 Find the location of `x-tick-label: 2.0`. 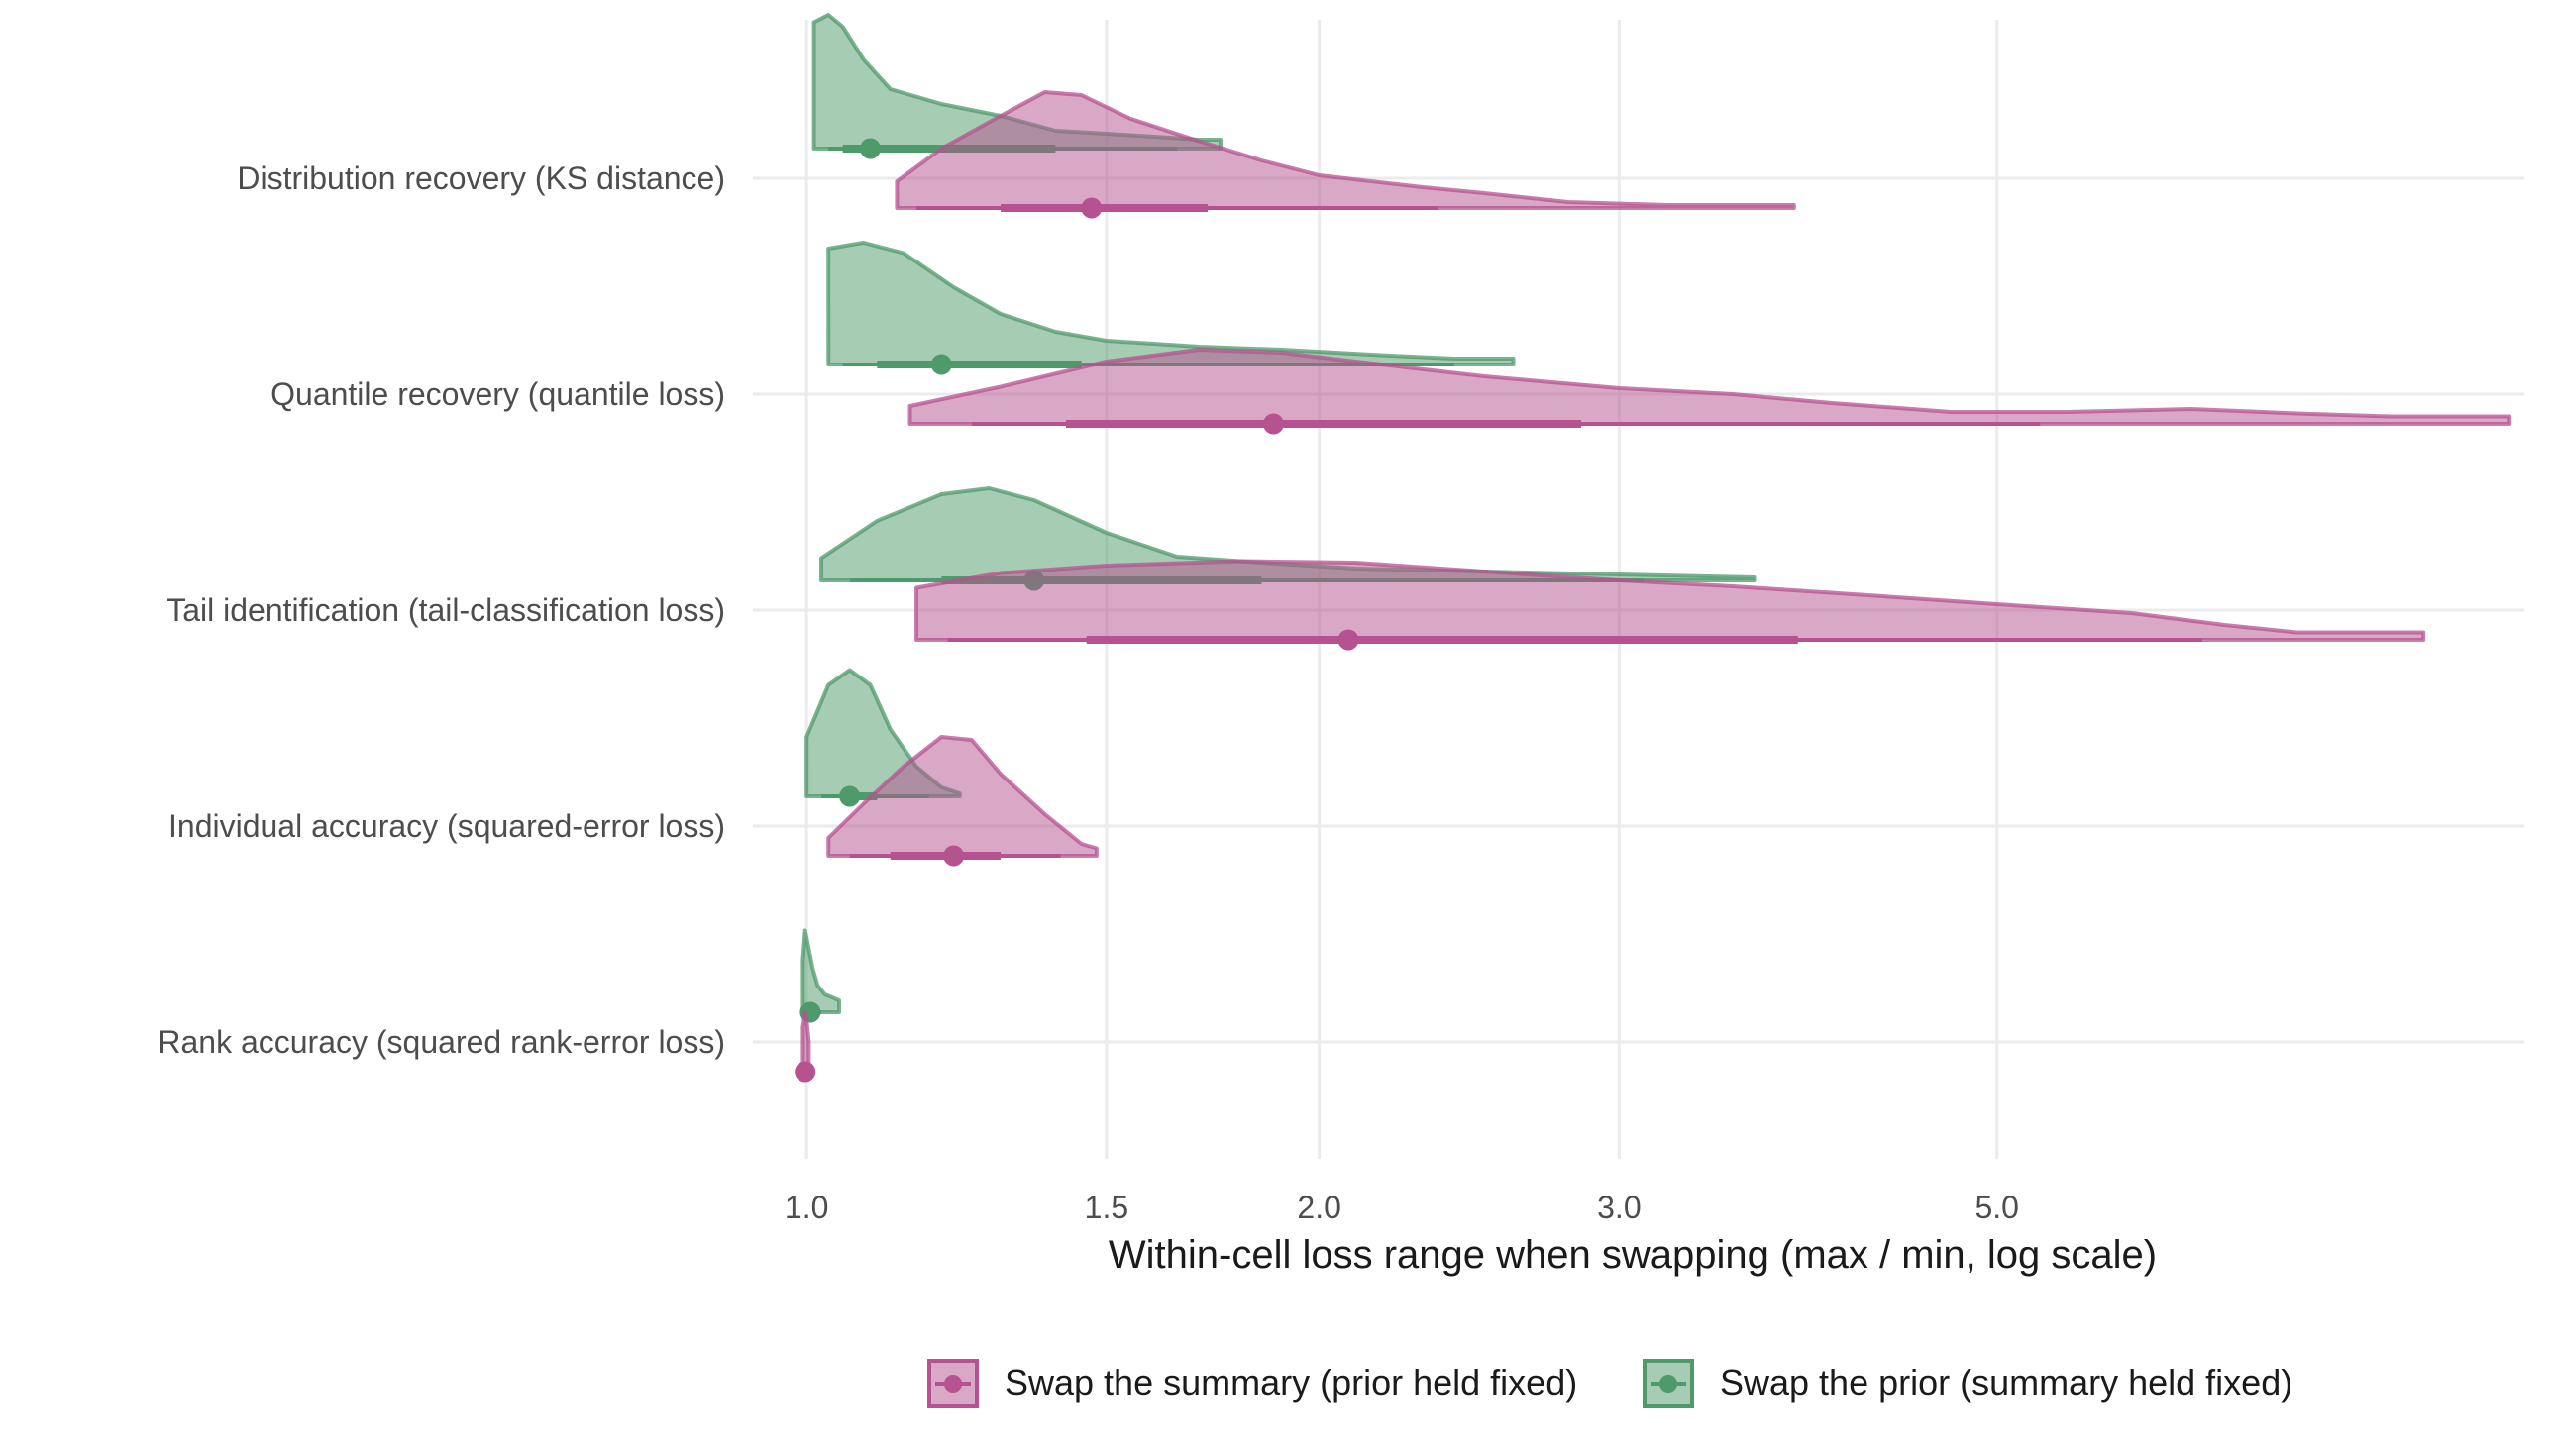

x-tick-label: 2.0 is located at coordinates (1318, 1207).